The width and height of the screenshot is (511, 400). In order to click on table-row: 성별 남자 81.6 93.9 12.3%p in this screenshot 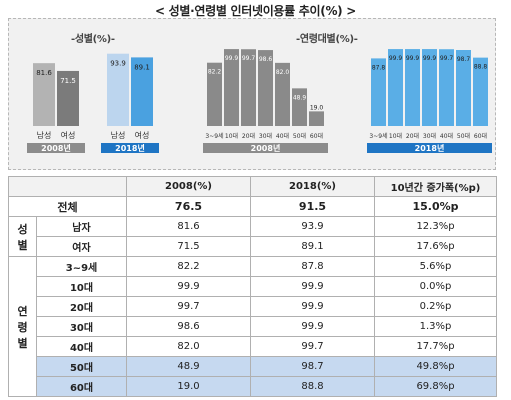, I will do `click(252, 236)`.